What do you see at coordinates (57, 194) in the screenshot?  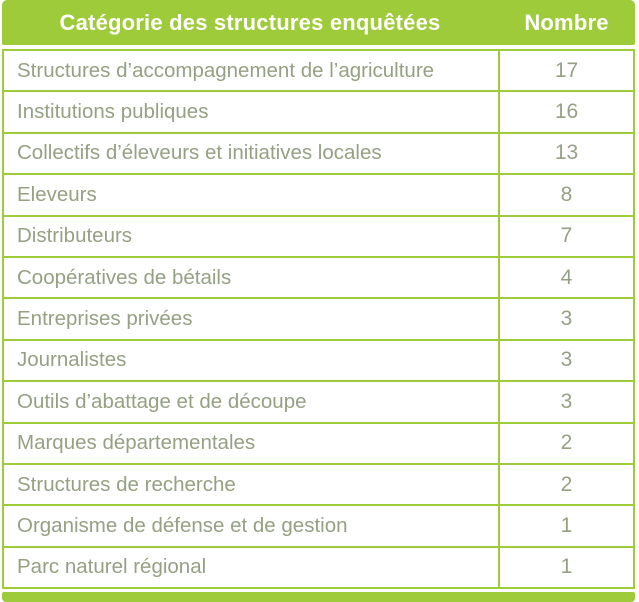 I see `category-cell: Eleveurs` at bounding box center [57, 194].